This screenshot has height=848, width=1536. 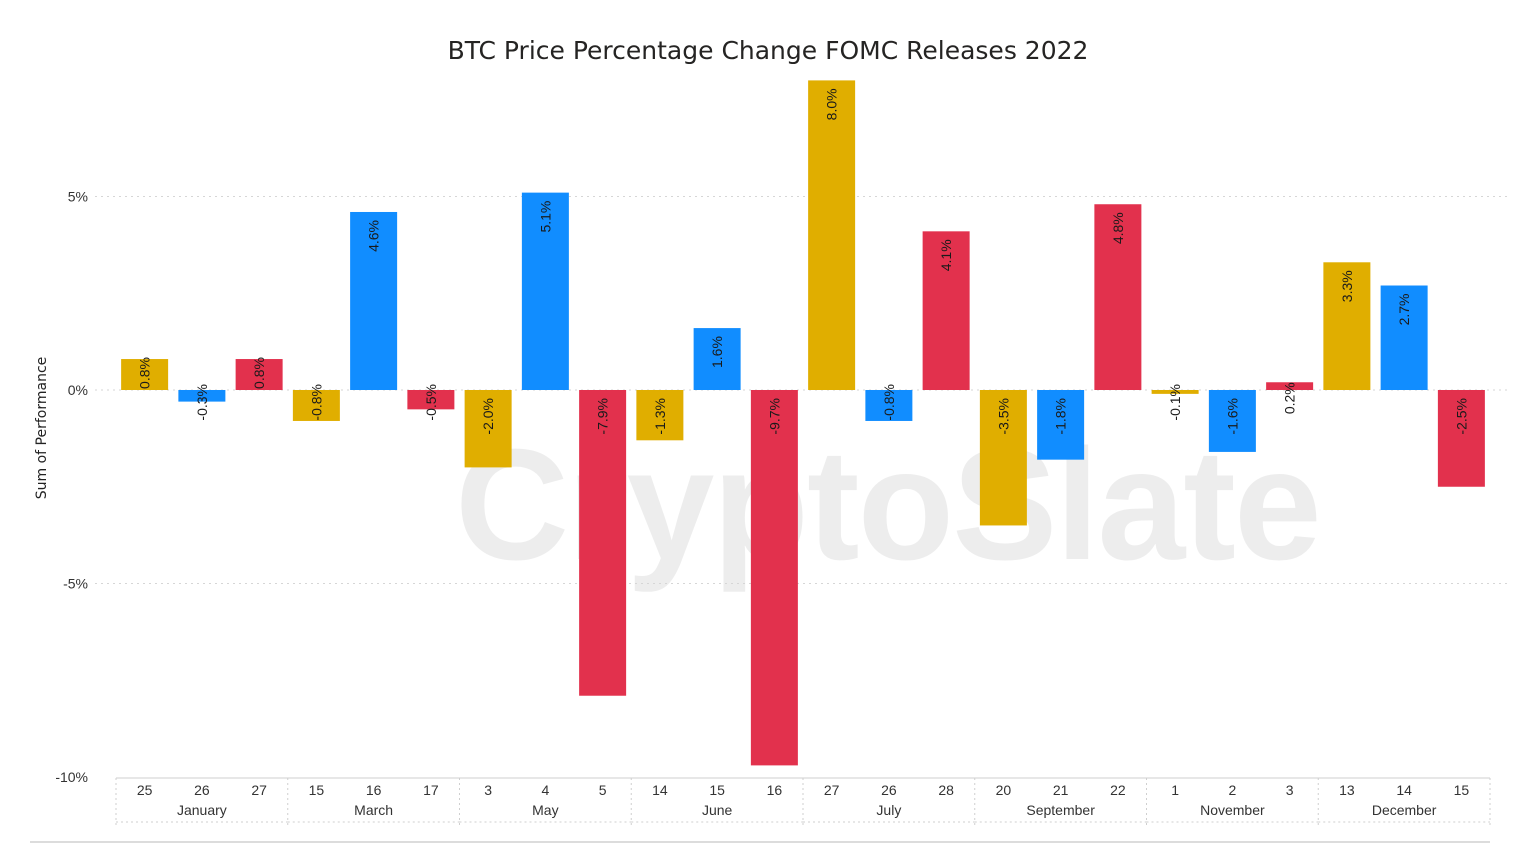 I want to click on data-label: -7.9%, so click(x=603, y=416).